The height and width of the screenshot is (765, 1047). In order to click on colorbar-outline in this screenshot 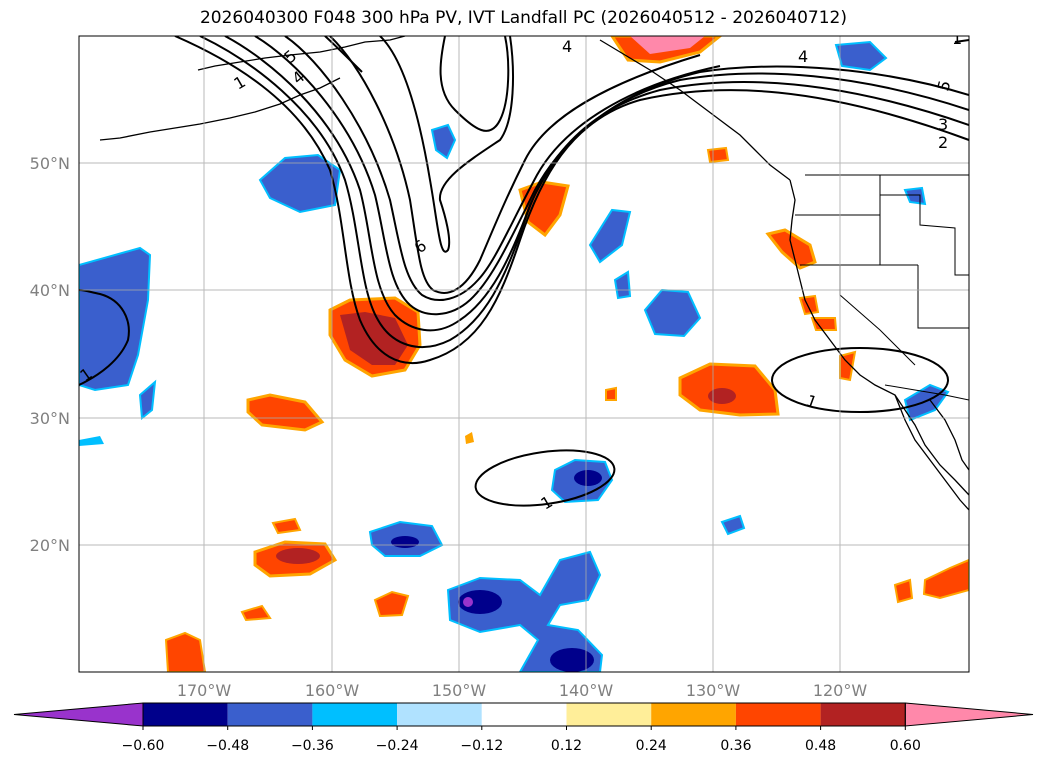, I will do `click(524, 714)`.